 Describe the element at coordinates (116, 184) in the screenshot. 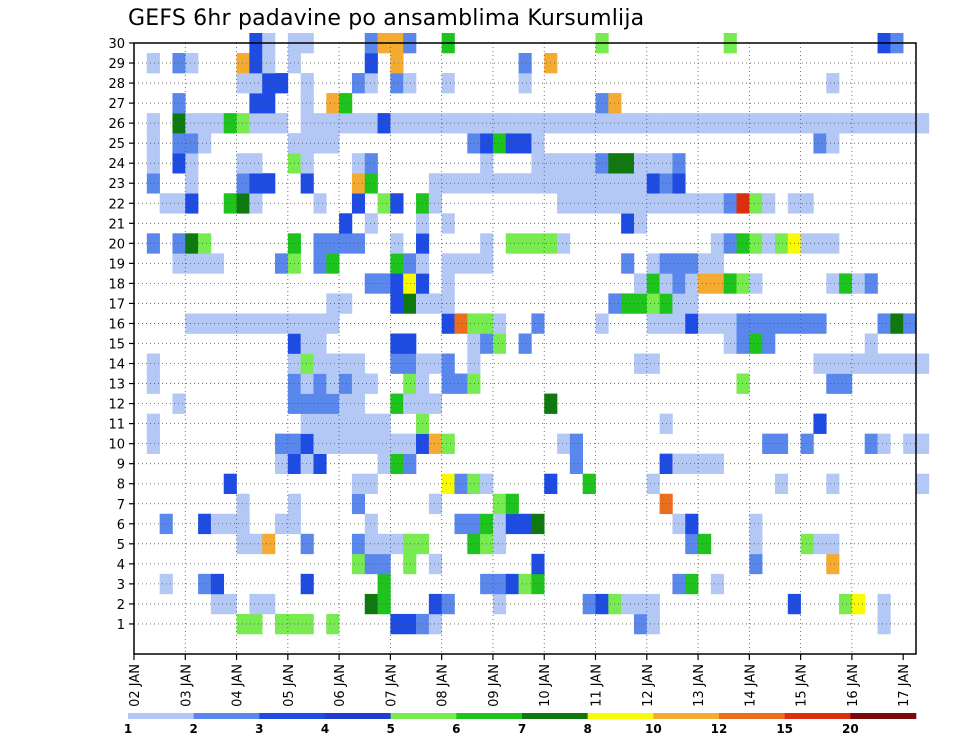

I see `y-tick-label: 23` at that location.